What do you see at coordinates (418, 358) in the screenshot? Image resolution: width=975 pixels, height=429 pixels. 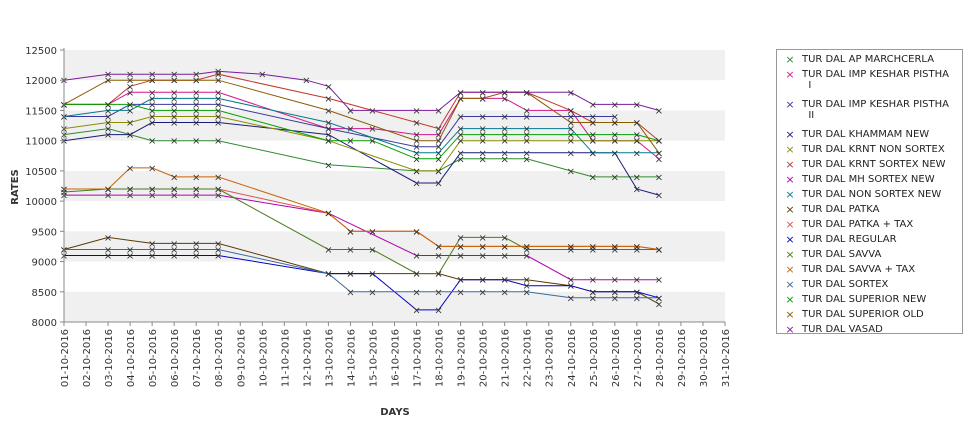 I see `x-tick-label: 17-10-2016` at bounding box center [418, 358].